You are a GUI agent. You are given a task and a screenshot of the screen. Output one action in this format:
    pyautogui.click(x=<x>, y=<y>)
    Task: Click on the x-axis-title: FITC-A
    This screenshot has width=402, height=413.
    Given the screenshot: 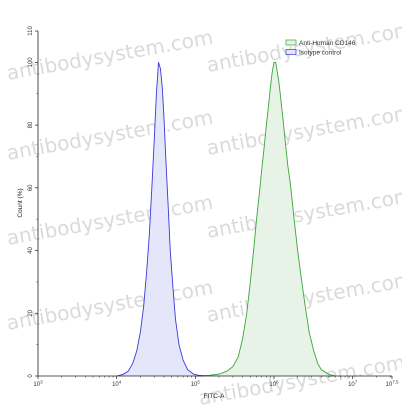 What is the action you would take?
    pyautogui.click(x=215, y=396)
    